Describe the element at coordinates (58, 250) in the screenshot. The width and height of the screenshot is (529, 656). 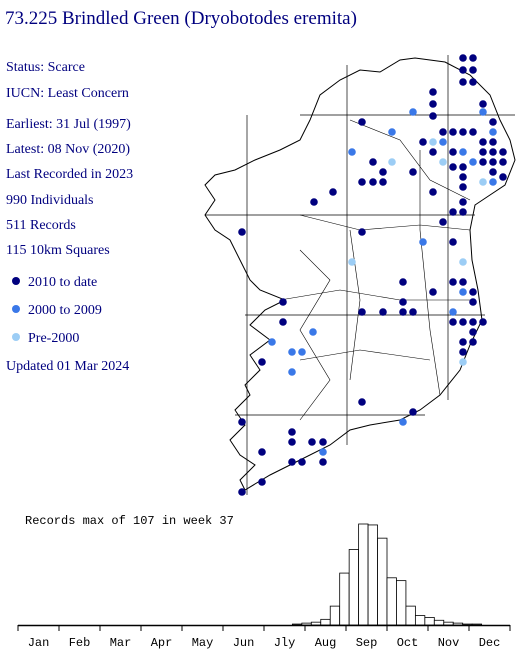
I see `info-line: 115 10km Squares` at that location.